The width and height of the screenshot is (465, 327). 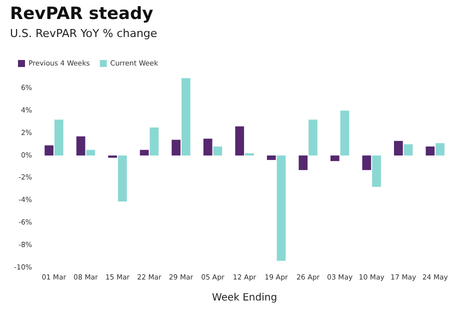 I want to click on chart-subtitle: U.S. RevPAR YoY % change, so click(x=84, y=33).